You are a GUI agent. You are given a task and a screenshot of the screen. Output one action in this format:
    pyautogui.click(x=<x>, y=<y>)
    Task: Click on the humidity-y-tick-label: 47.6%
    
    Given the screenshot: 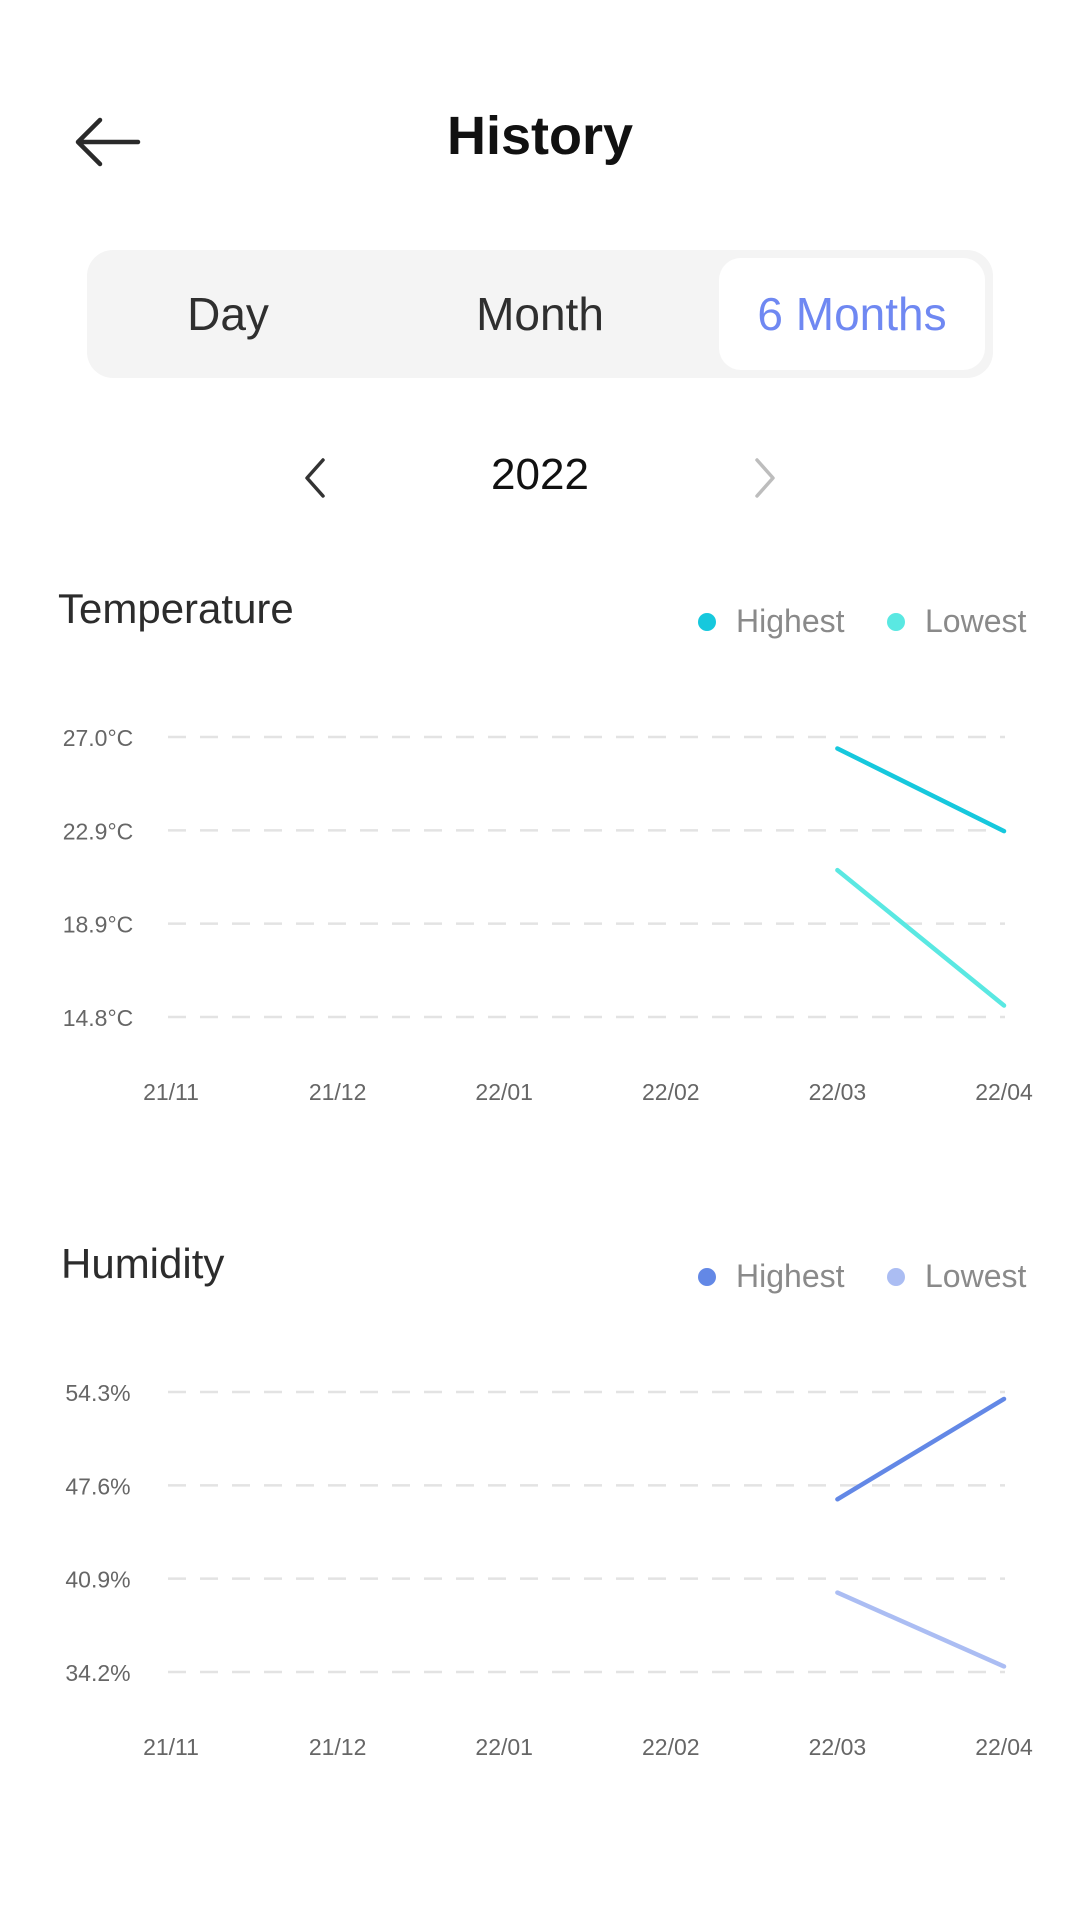 What is the action you would take?
    pyautogui.click(x=97, y=1486)
    